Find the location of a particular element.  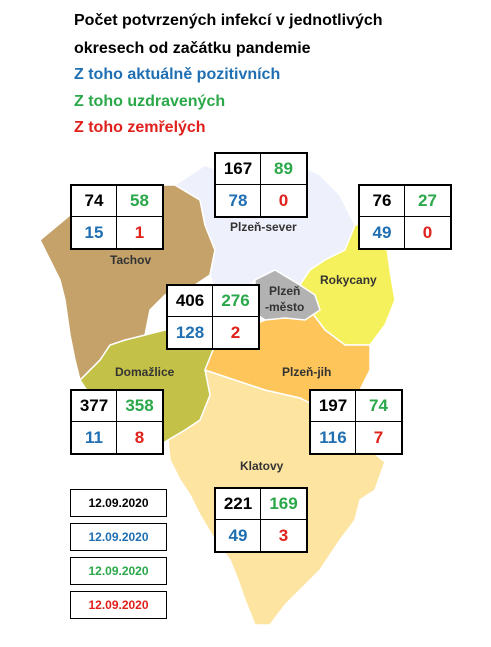

stats-rokycany: 76 27 49 0 is located at coordinates (405, 217).